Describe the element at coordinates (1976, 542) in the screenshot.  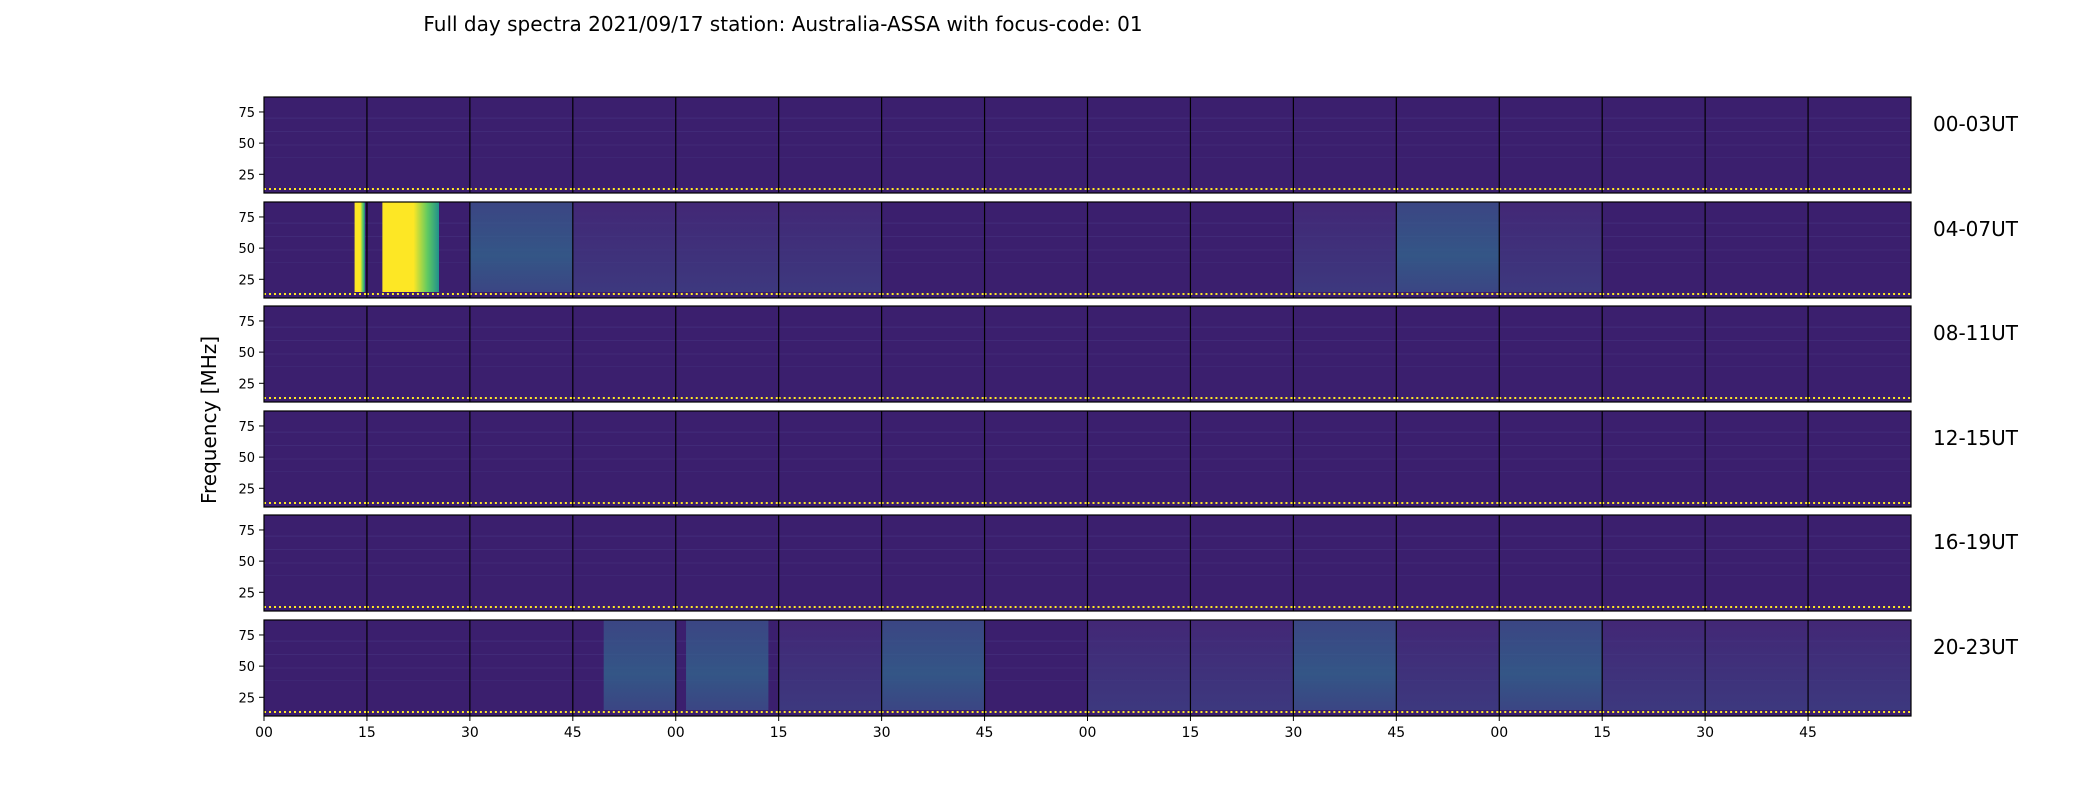
I see `row-label: 16-19UT` at that location.